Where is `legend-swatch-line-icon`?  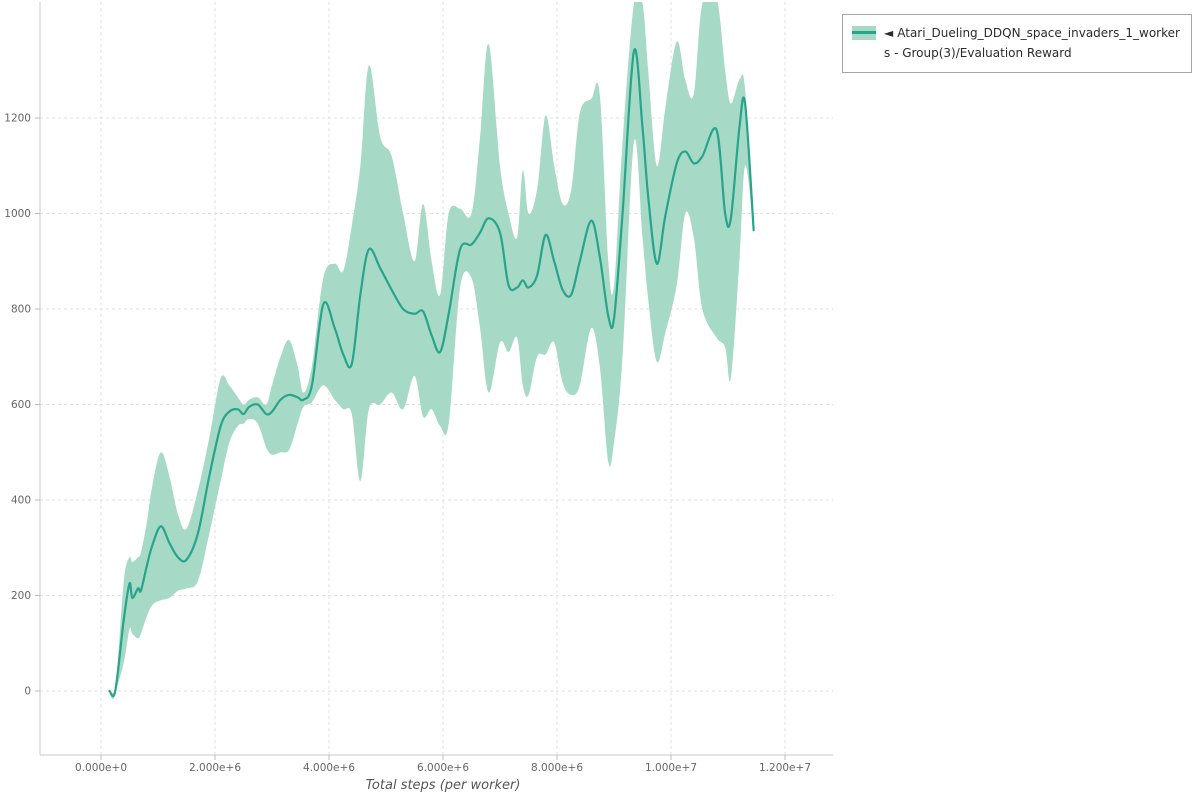 legend-swatch-line-icon is located at coordinates (864, 32).